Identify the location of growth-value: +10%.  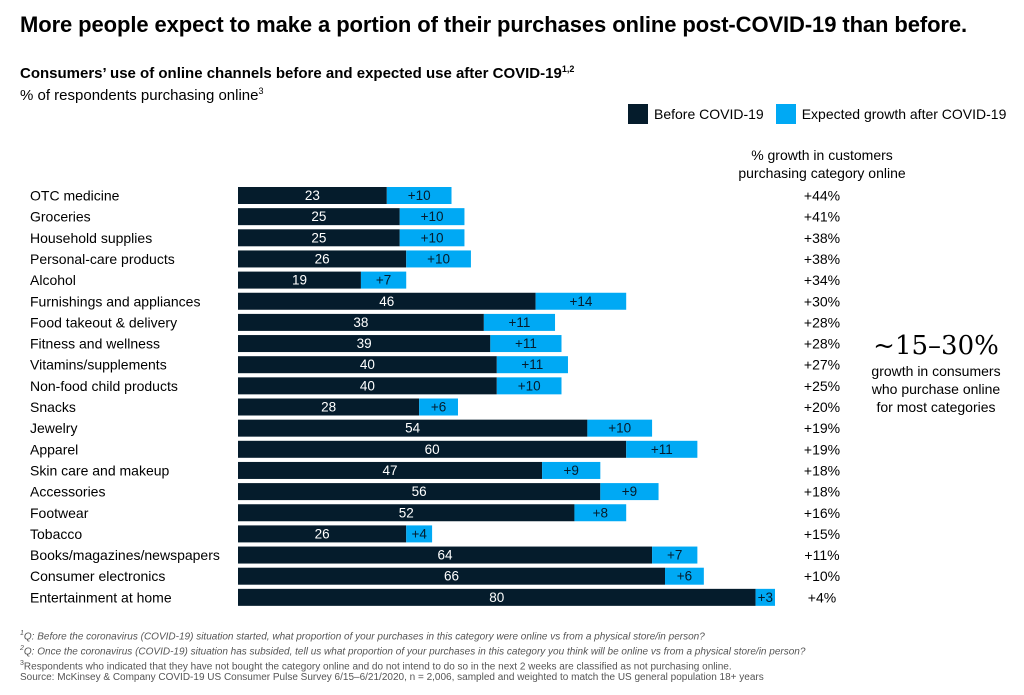
(822, 576).